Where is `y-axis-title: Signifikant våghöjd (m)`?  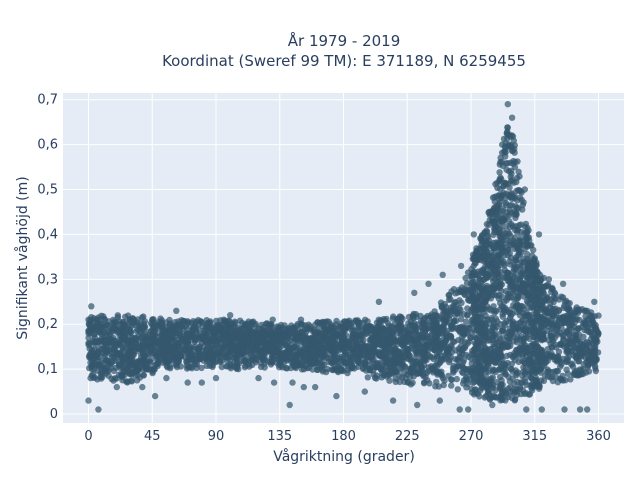
y-axis-title: Signifikant våghöjd (m) is located at coordinates (22, 257).